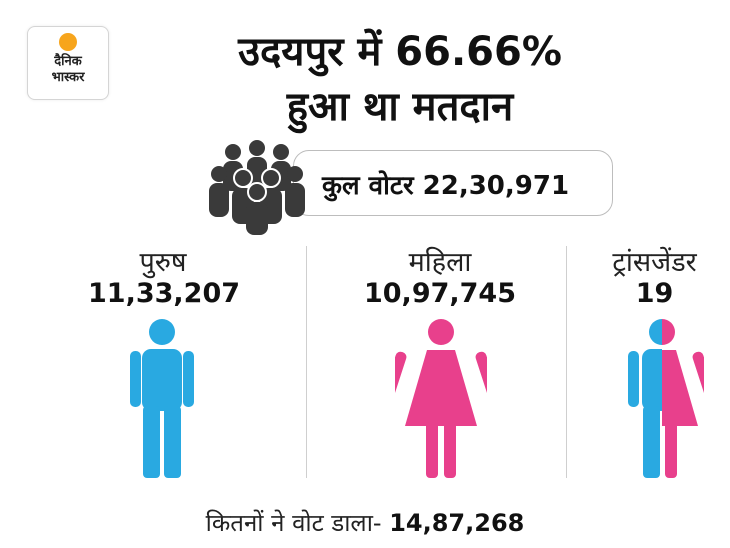 Image resolution: width=730 pixels, height=548 pixels. I want to click on male-count: 11,33,207, so click(164, 293).